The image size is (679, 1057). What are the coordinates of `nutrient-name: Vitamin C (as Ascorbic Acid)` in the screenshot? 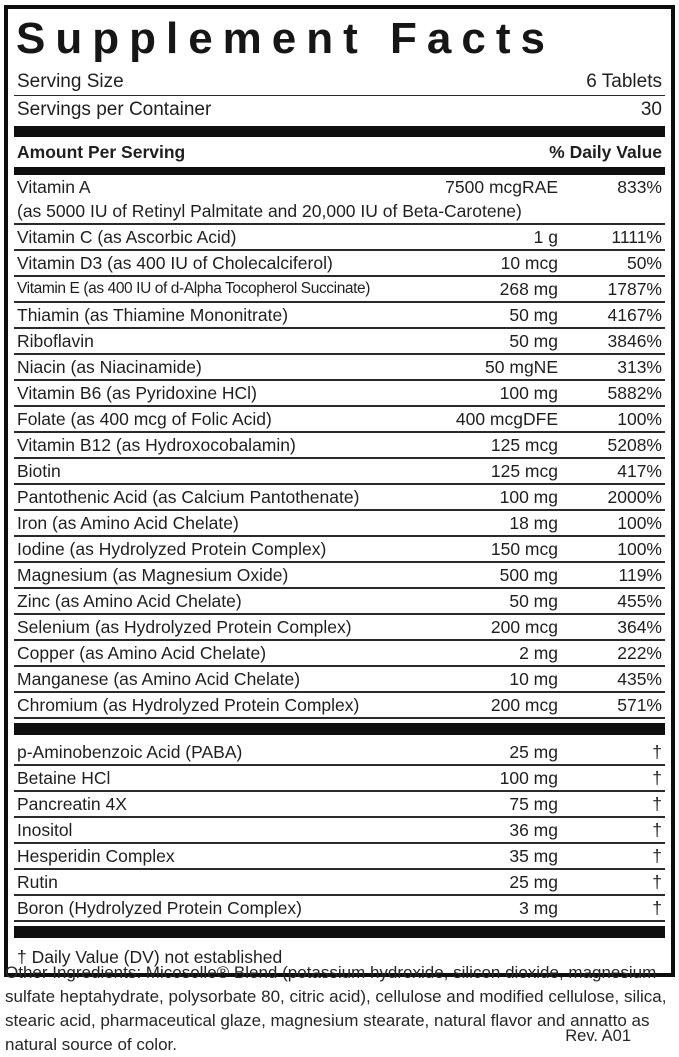 It's located at (127, 236).